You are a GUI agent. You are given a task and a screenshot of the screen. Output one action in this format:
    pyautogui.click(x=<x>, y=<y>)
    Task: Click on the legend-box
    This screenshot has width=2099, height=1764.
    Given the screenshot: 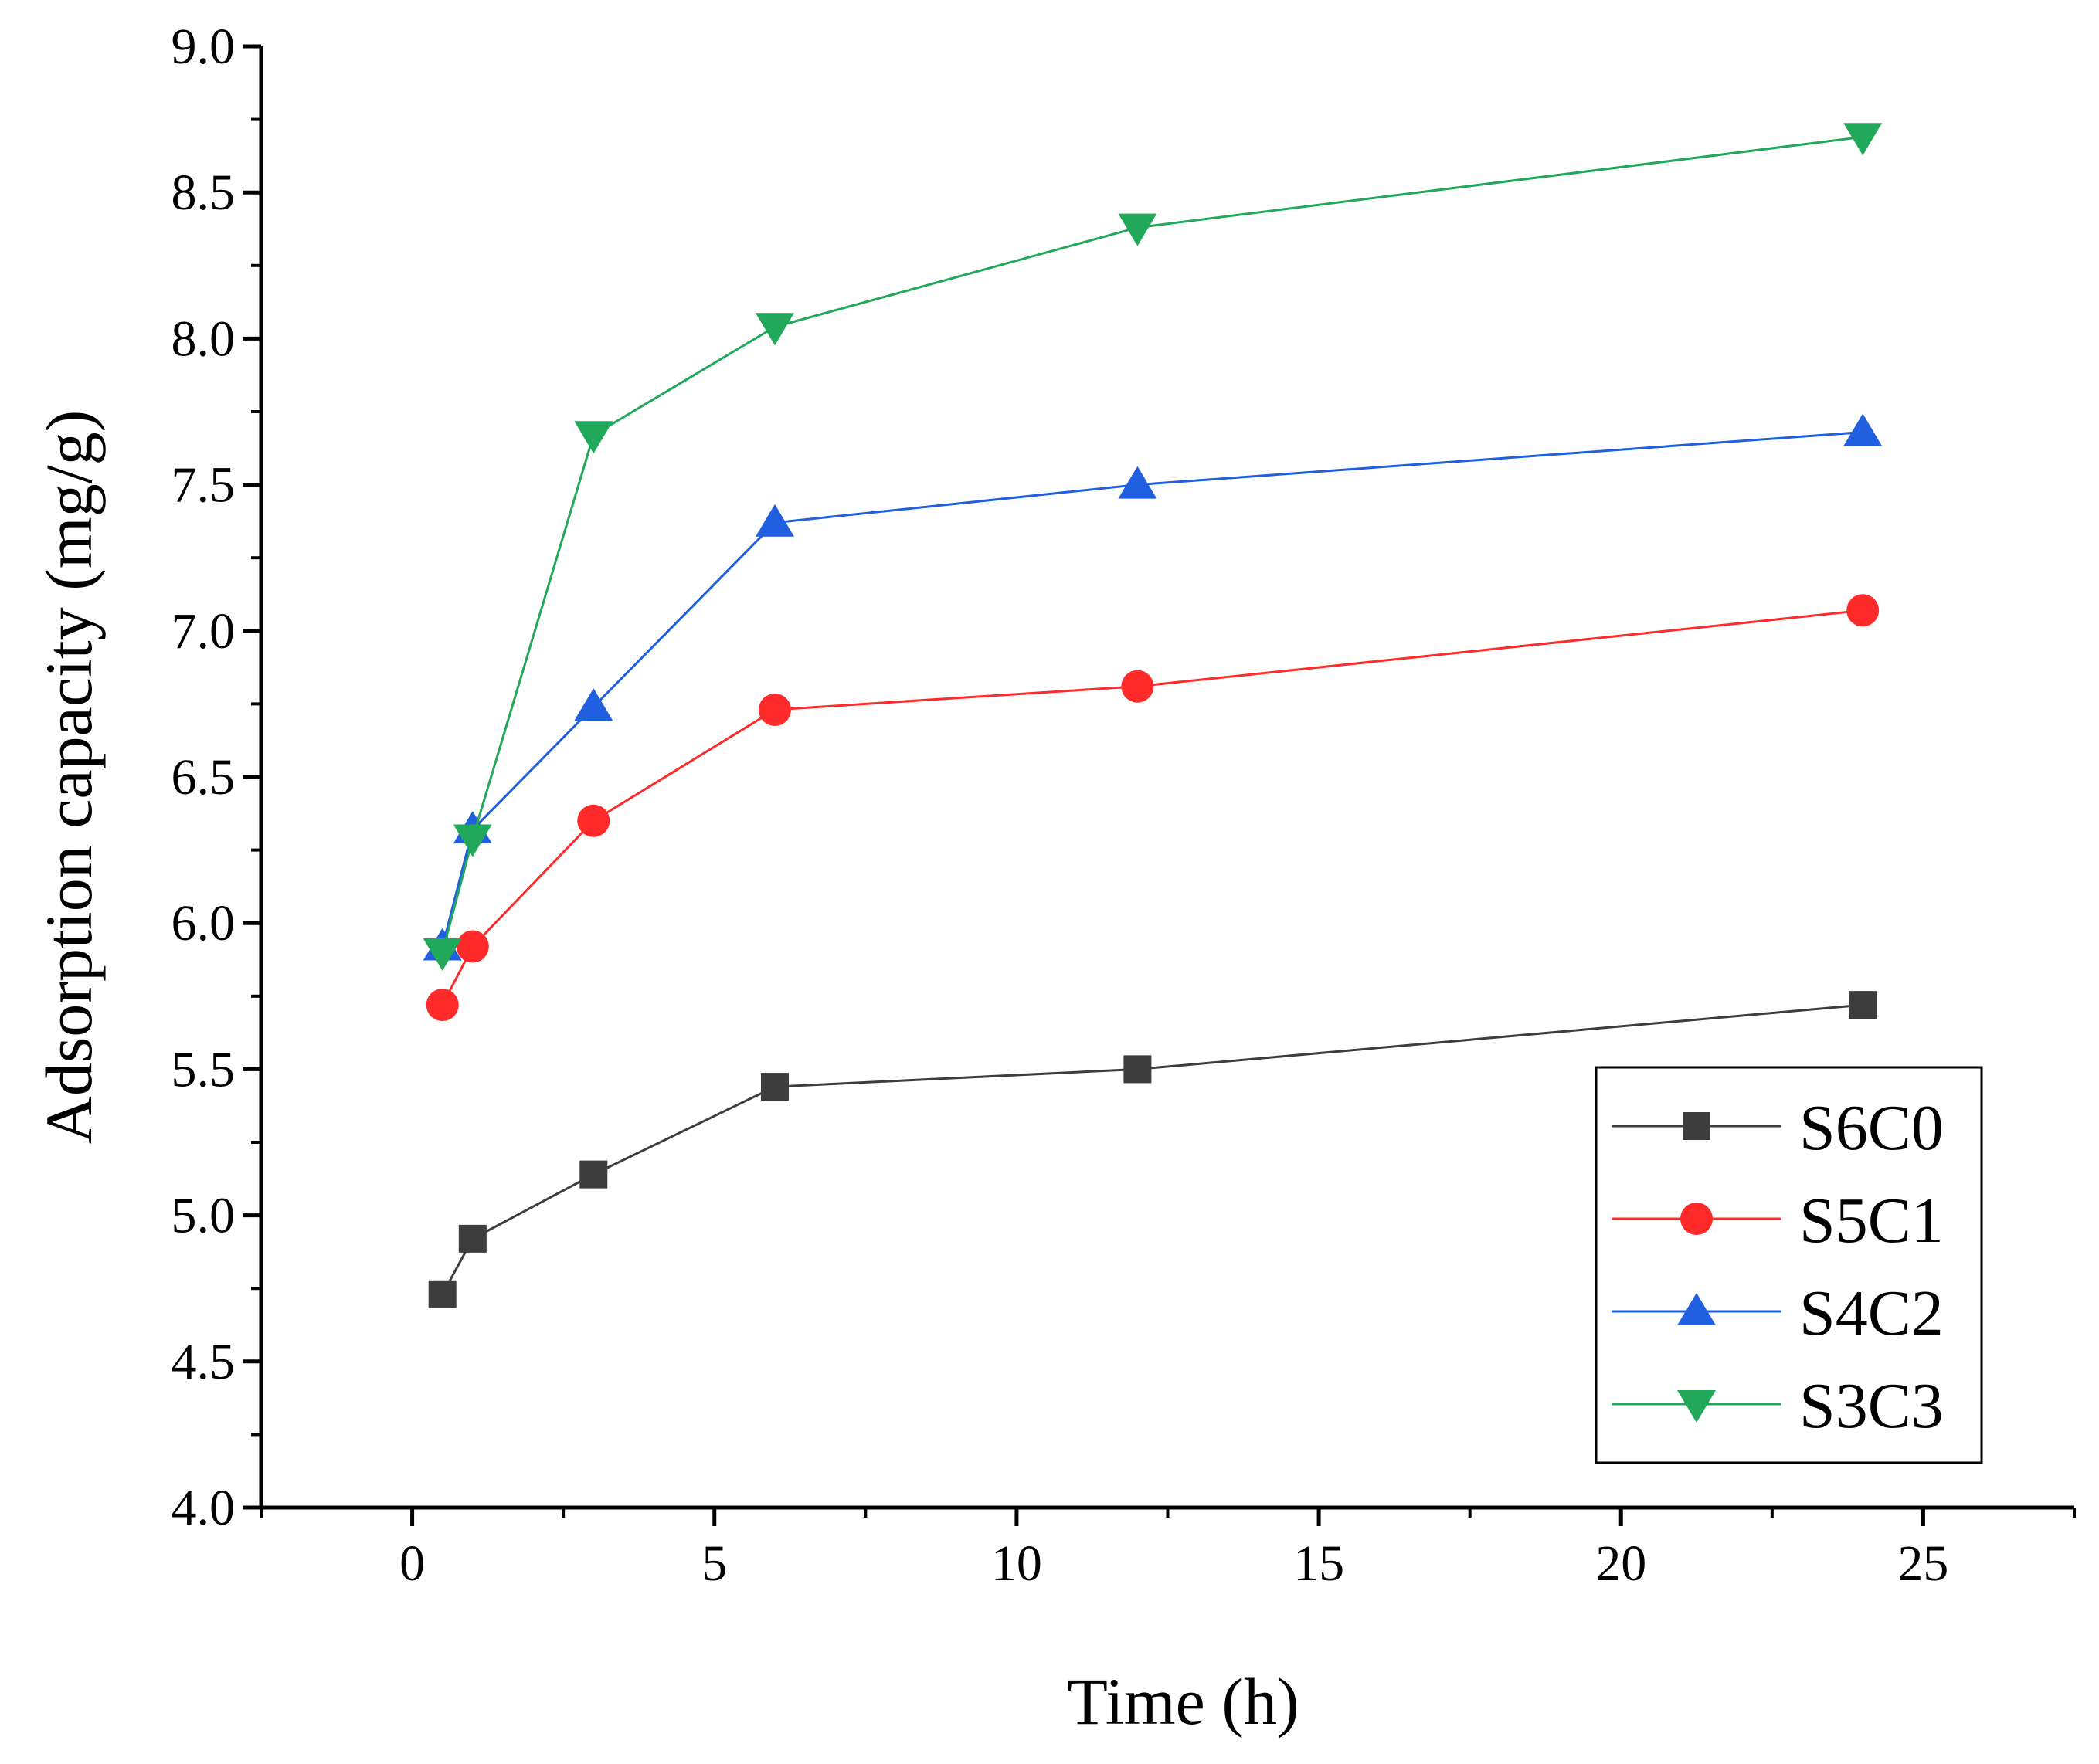 What is the action you would take?
    pyautogui.click(x=1789, y=1265)
    